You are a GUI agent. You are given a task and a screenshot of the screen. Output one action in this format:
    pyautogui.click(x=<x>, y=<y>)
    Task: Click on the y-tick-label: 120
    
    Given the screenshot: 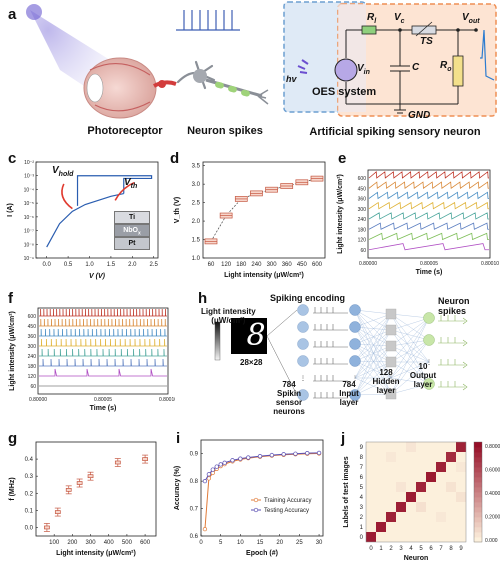 What is the action you would take?
    pyautogui.click(x=362, y=241)
    